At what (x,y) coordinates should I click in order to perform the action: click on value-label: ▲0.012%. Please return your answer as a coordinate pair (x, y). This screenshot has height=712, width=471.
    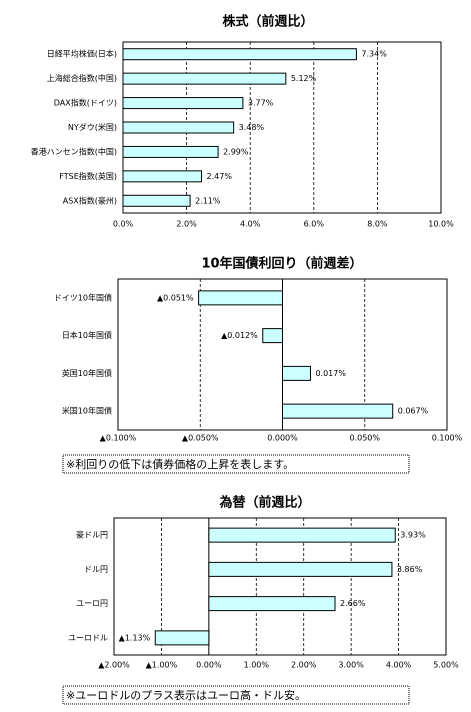
    Looking at the image, I should click on (239, 335).